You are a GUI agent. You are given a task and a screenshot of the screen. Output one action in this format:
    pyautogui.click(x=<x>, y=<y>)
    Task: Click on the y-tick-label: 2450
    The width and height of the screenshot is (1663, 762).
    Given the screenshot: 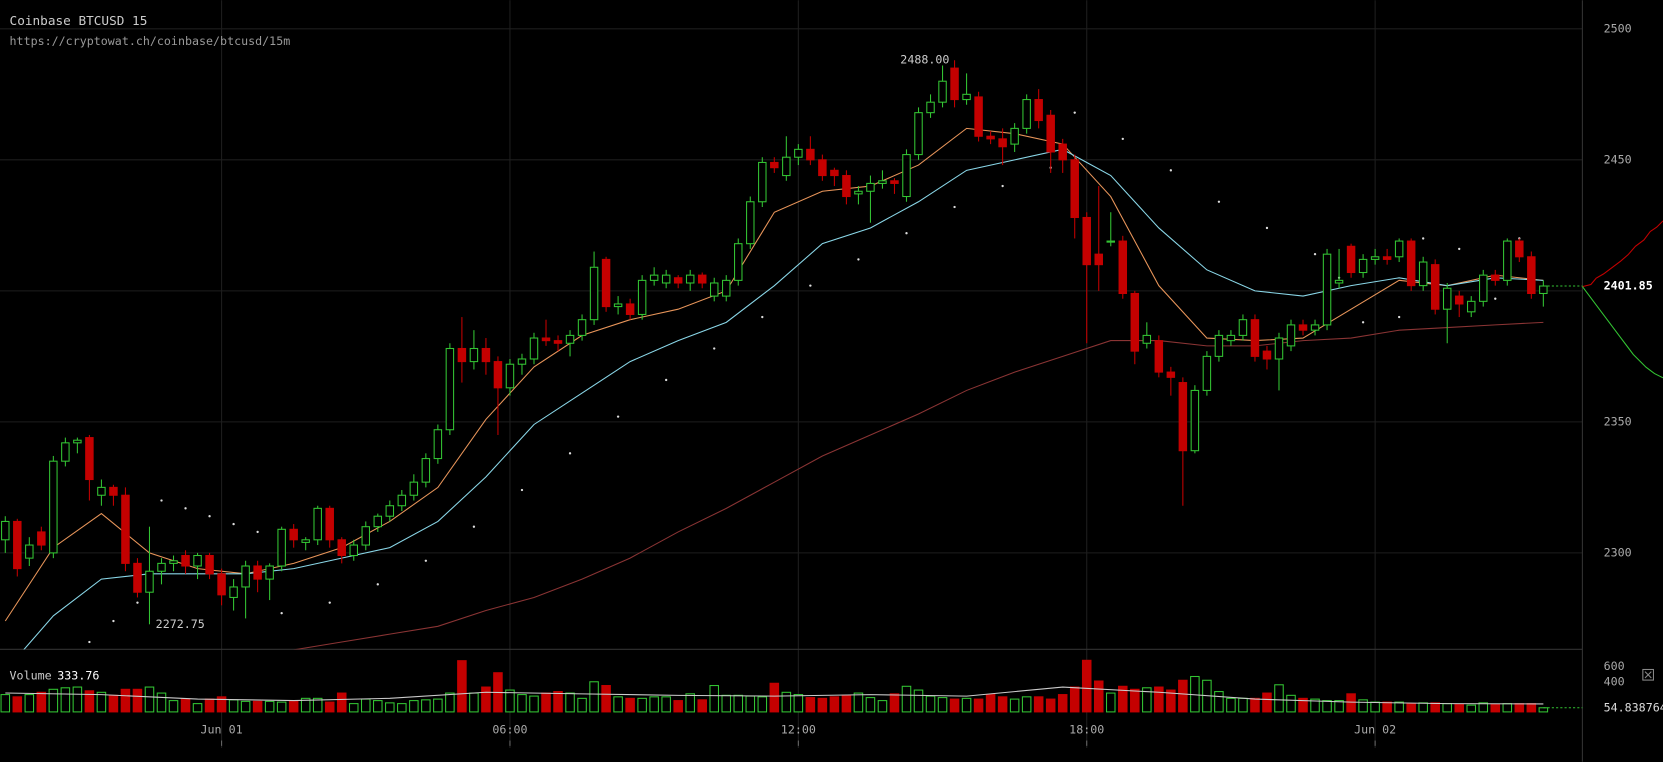 What is the action you would take?
    pyautogui.click(x=1618, y=159)
    